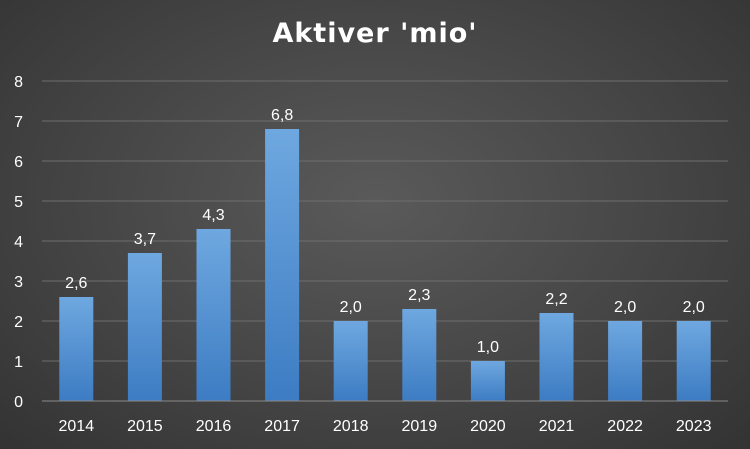  Describe the element at coordinates (77, 426) in the screenshot. I see `x-tick-label: 2014` at that location.